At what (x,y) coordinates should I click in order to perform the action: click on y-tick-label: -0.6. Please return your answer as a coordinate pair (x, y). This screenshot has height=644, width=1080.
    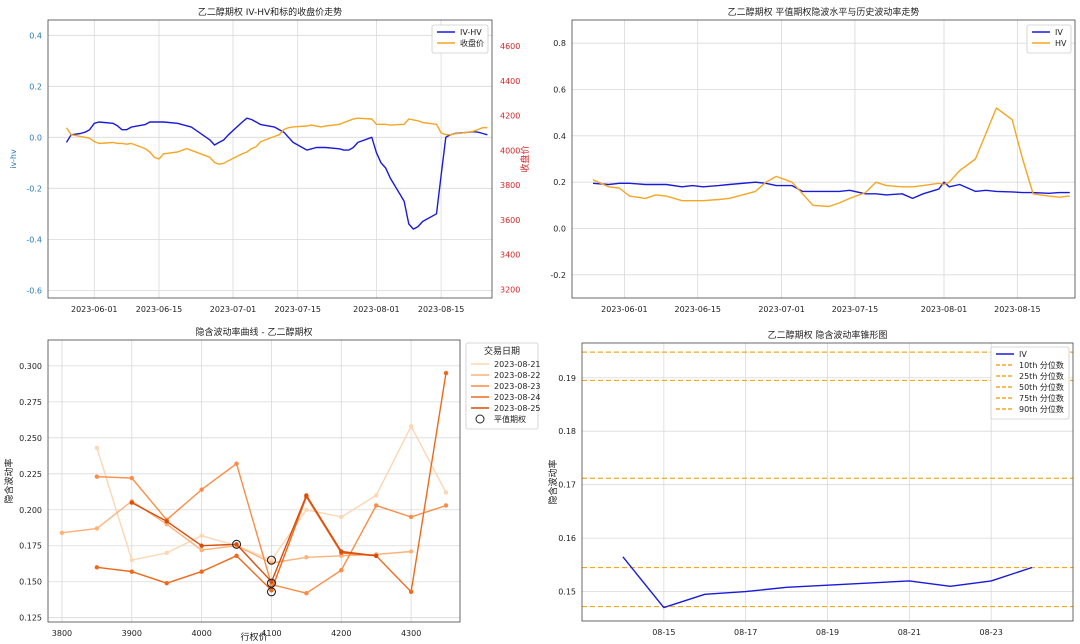
    Looking at the image, I should click on (34, 290).